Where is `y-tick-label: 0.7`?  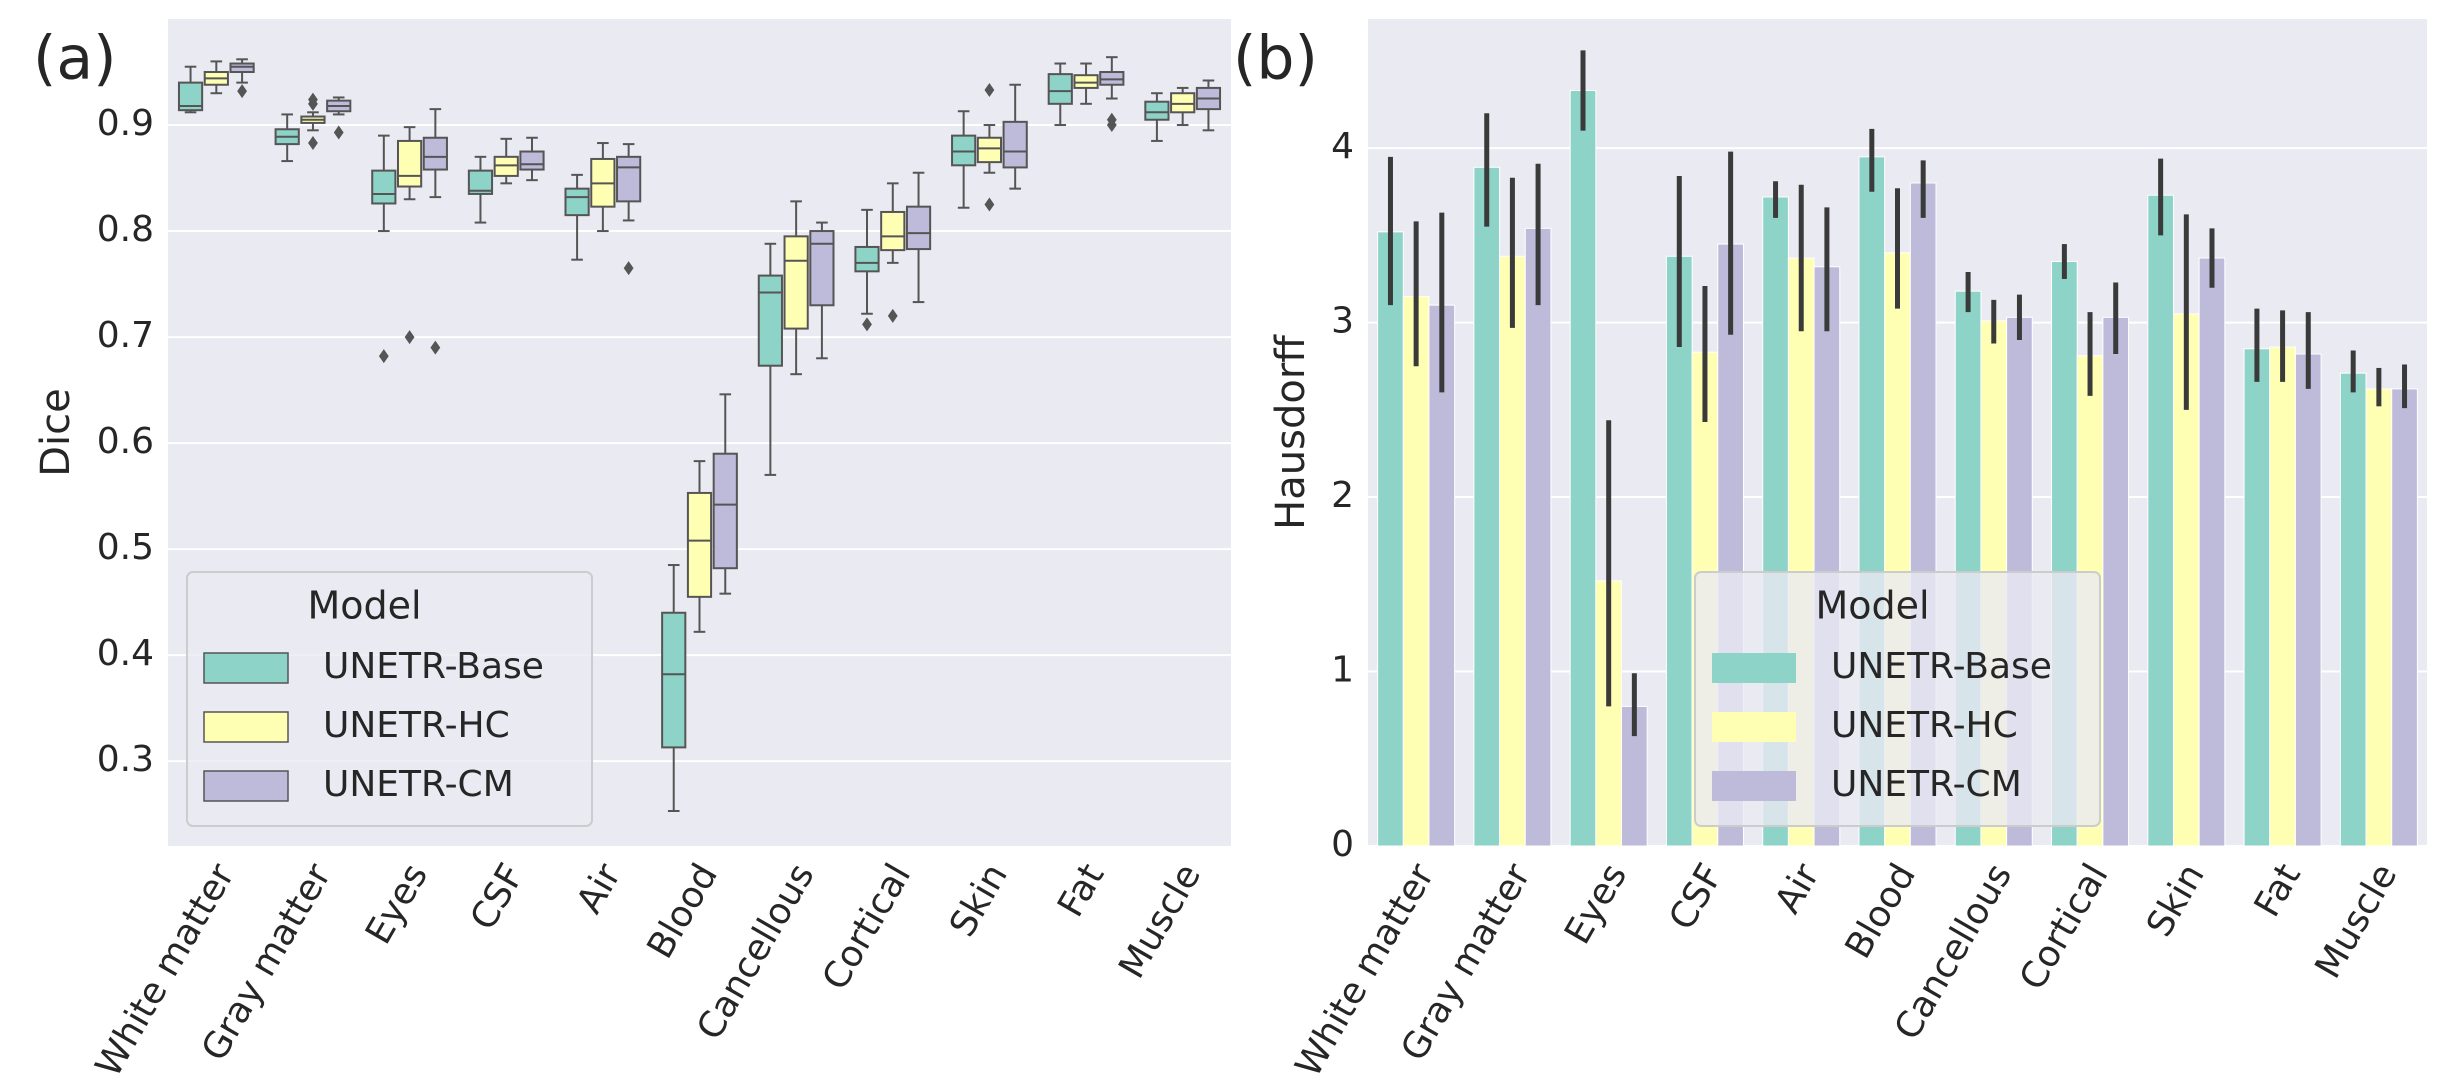 y-tick-label: 0.7 is located at coordinates (125, 335).